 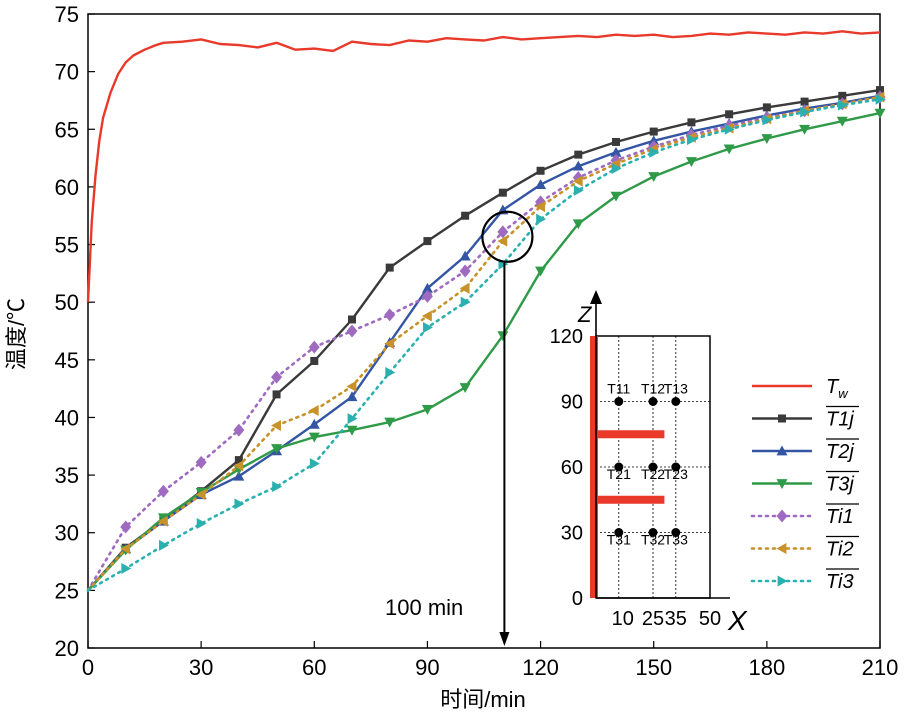 What do you see at coordinates (843, 393) in the screenshot?
I see `legend-subscript: w` at bounding box center [843, 393].